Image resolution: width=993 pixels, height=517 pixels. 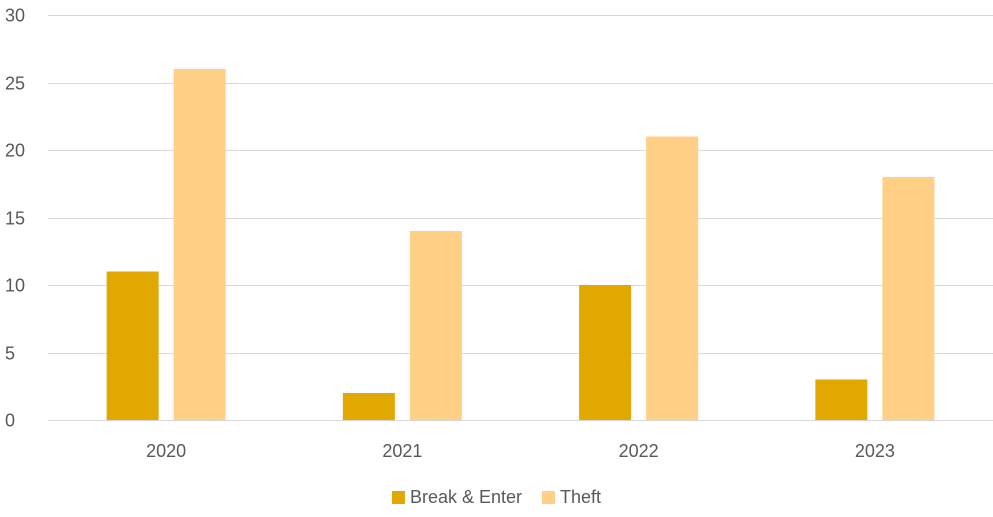 What do you see at coordinates (672, 278) in the screenshot?
I see `bar-theft-2022` at bounding box center [672, 278].